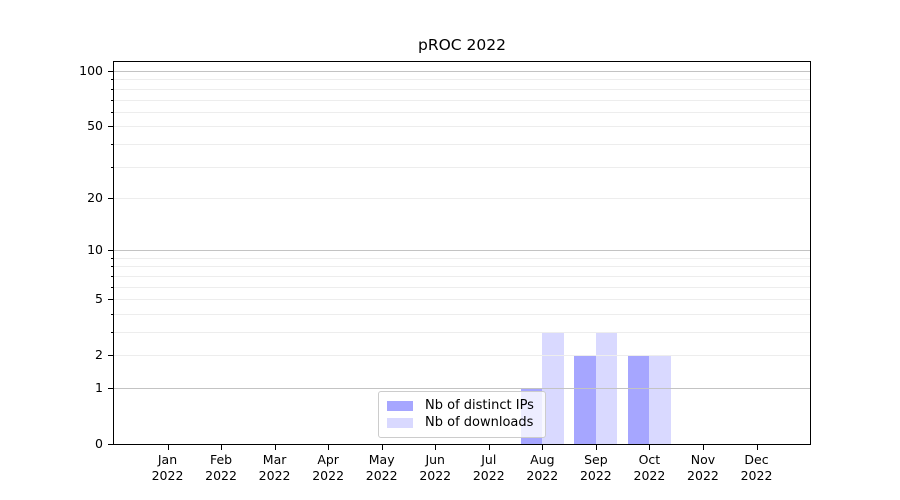 The width and height of the screenshot is (900, 500). Describe the element at coordinates (400, 423) in the screenshot. I see `legend-swatch-downloads` at that location.